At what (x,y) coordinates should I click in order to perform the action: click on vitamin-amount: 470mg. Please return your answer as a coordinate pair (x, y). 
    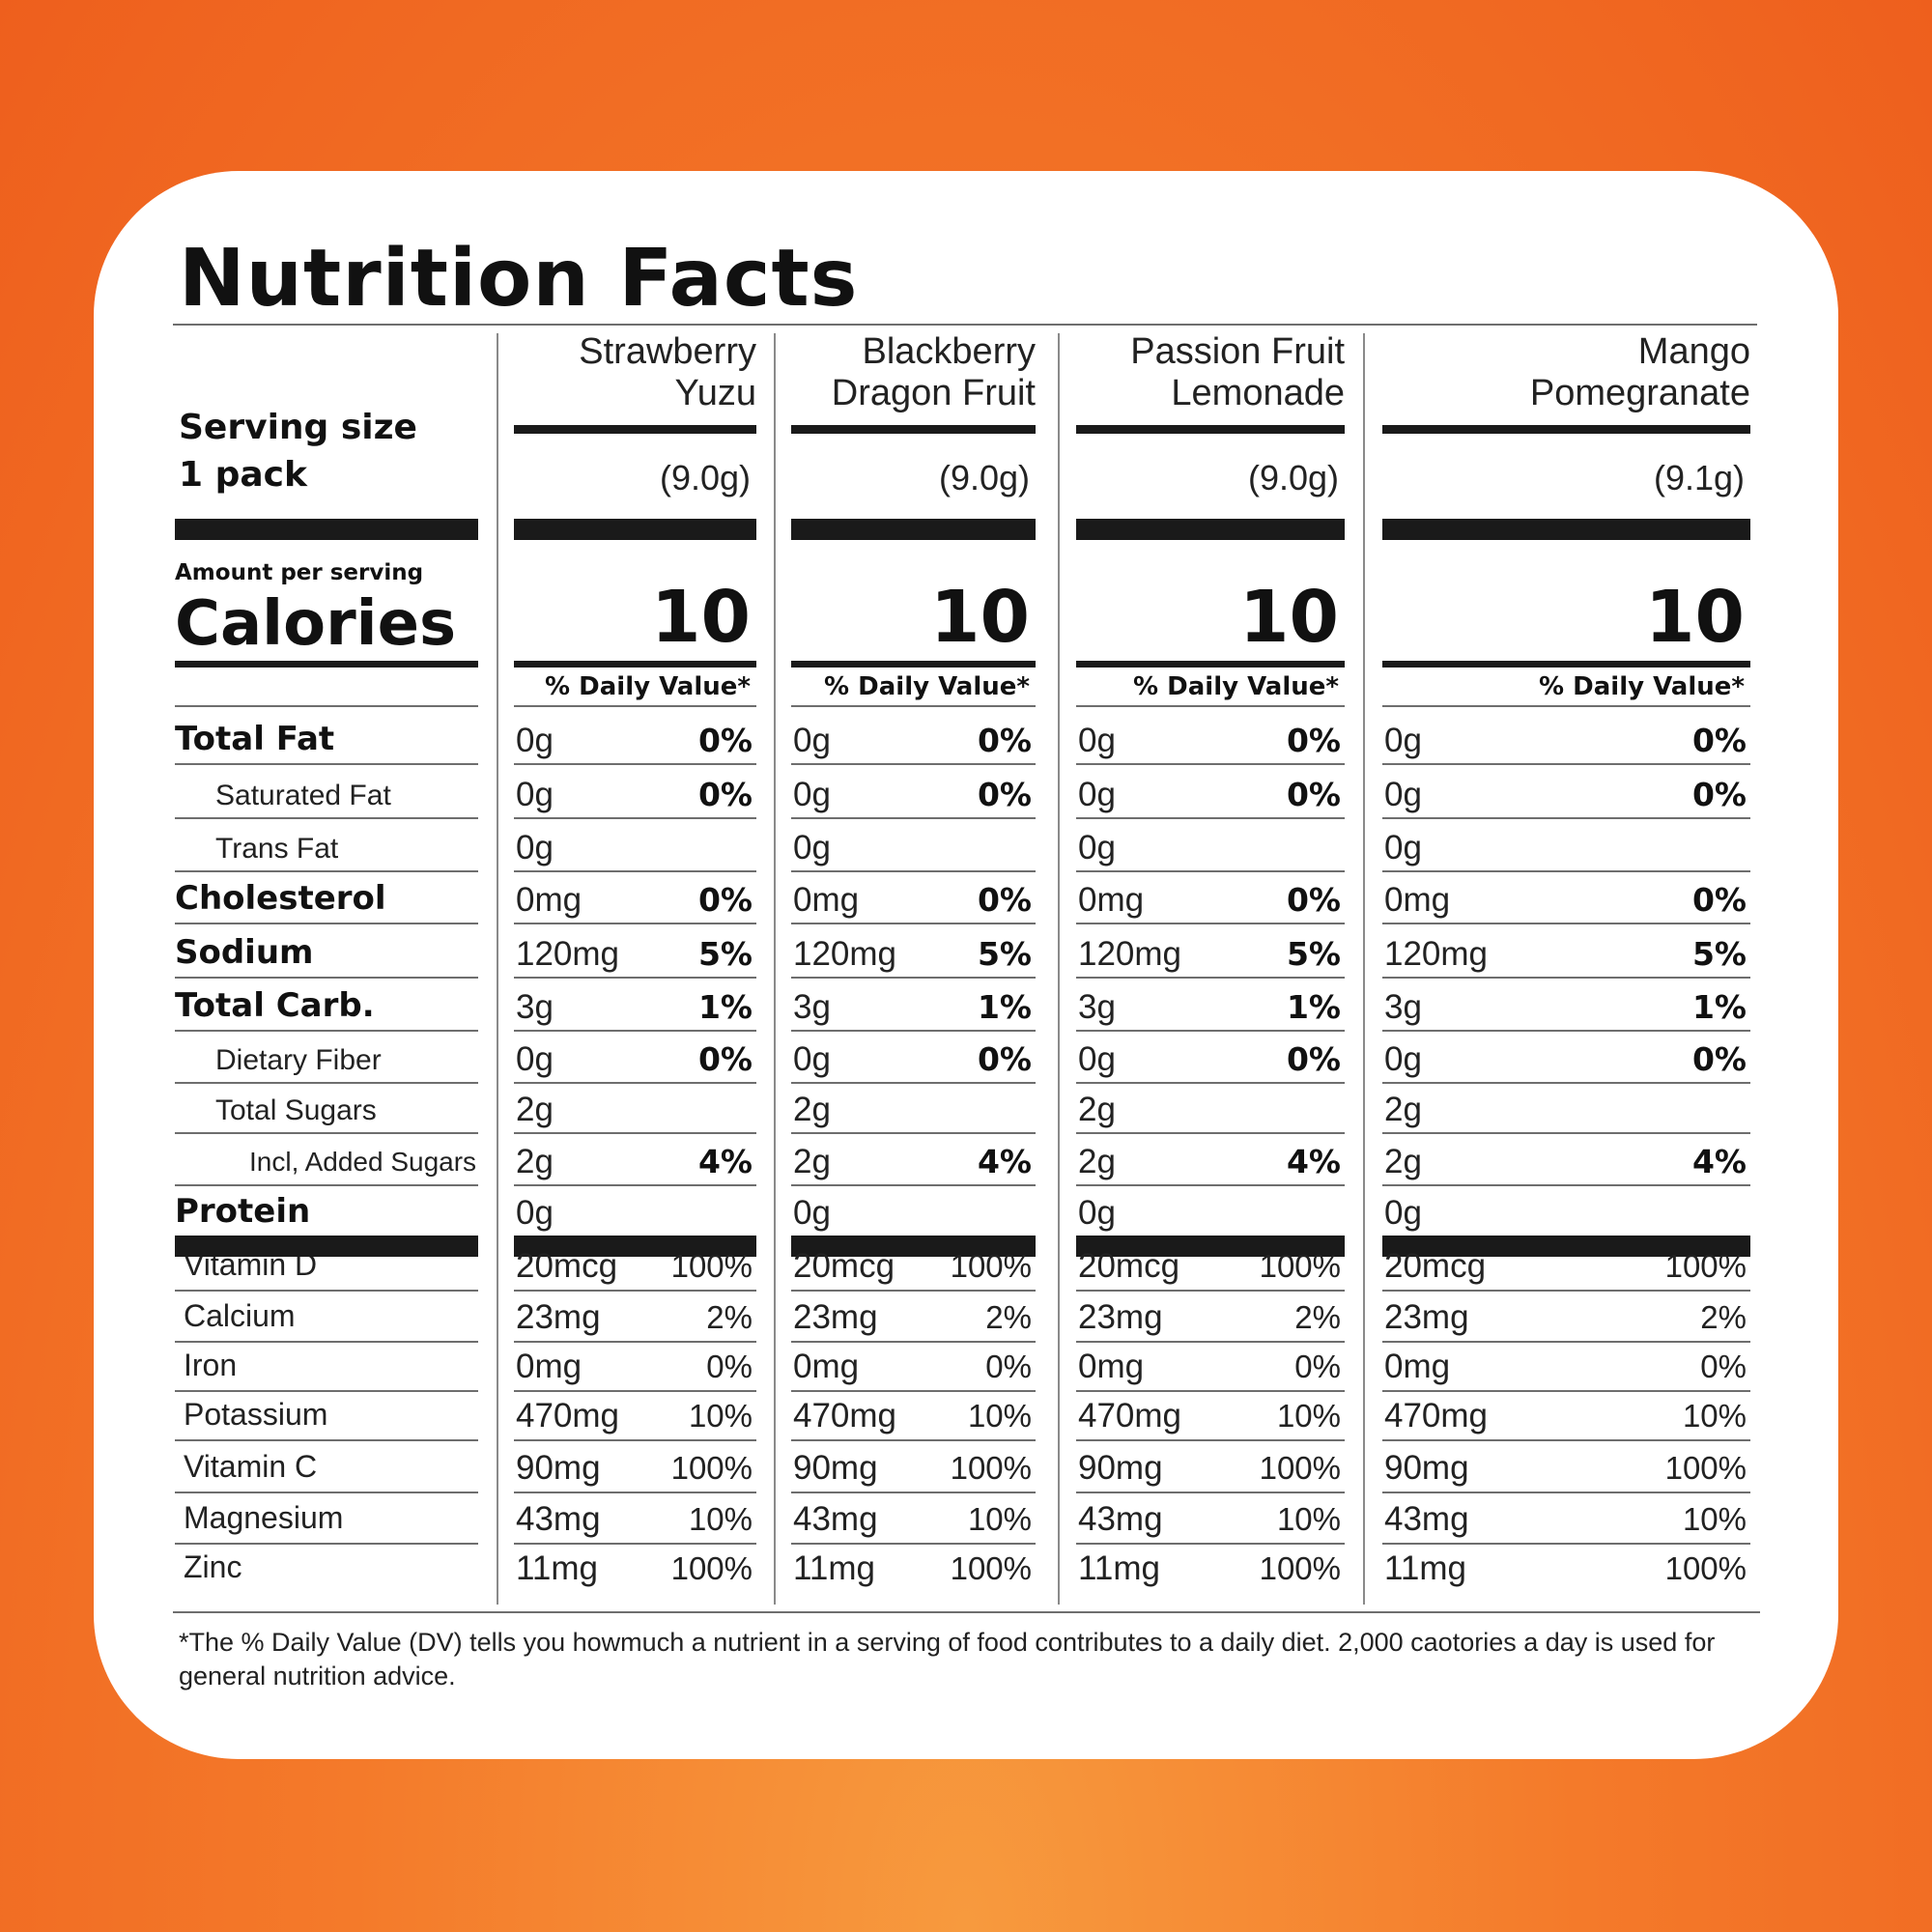
    Looking at the image, I should click on (568, 1416).